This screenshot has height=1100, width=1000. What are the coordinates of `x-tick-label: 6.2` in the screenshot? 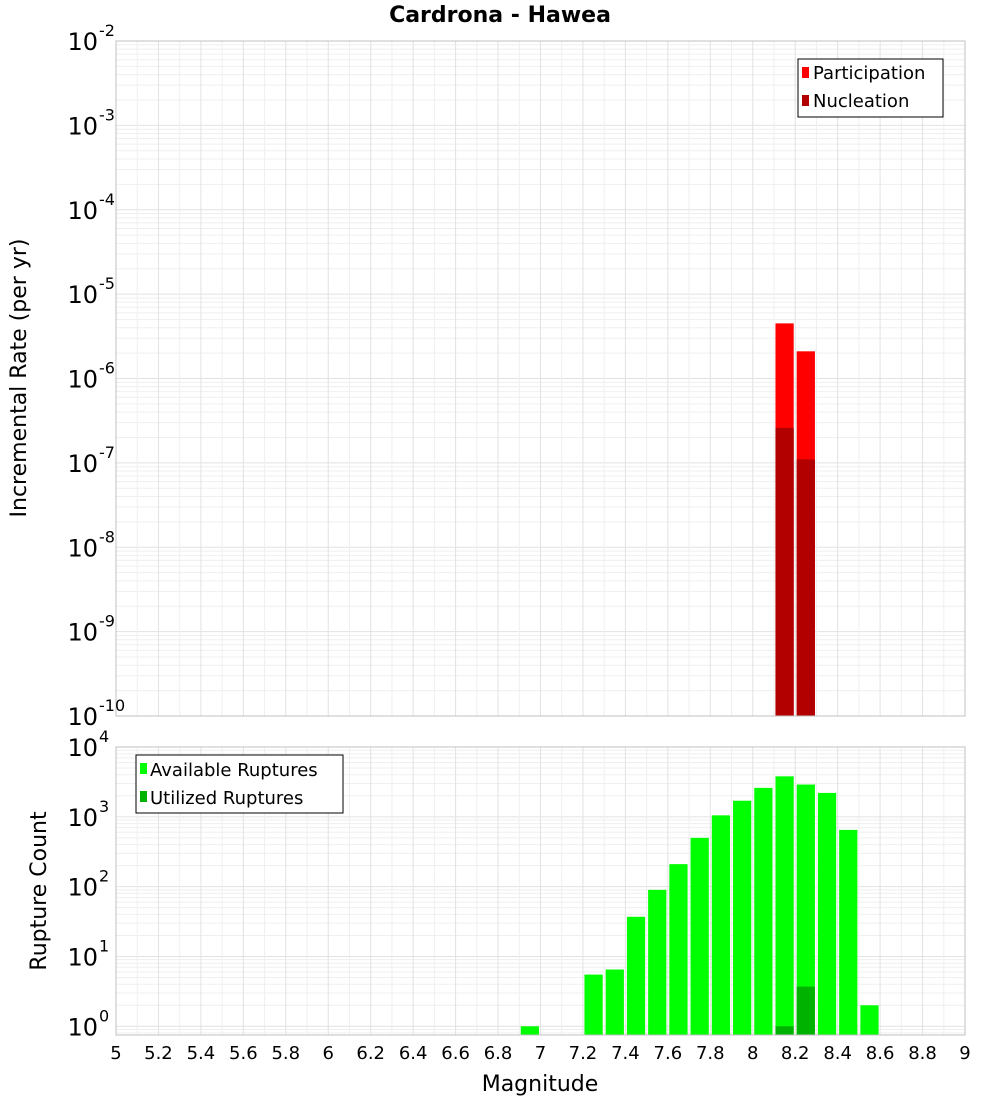 It's located at (370, 1053).